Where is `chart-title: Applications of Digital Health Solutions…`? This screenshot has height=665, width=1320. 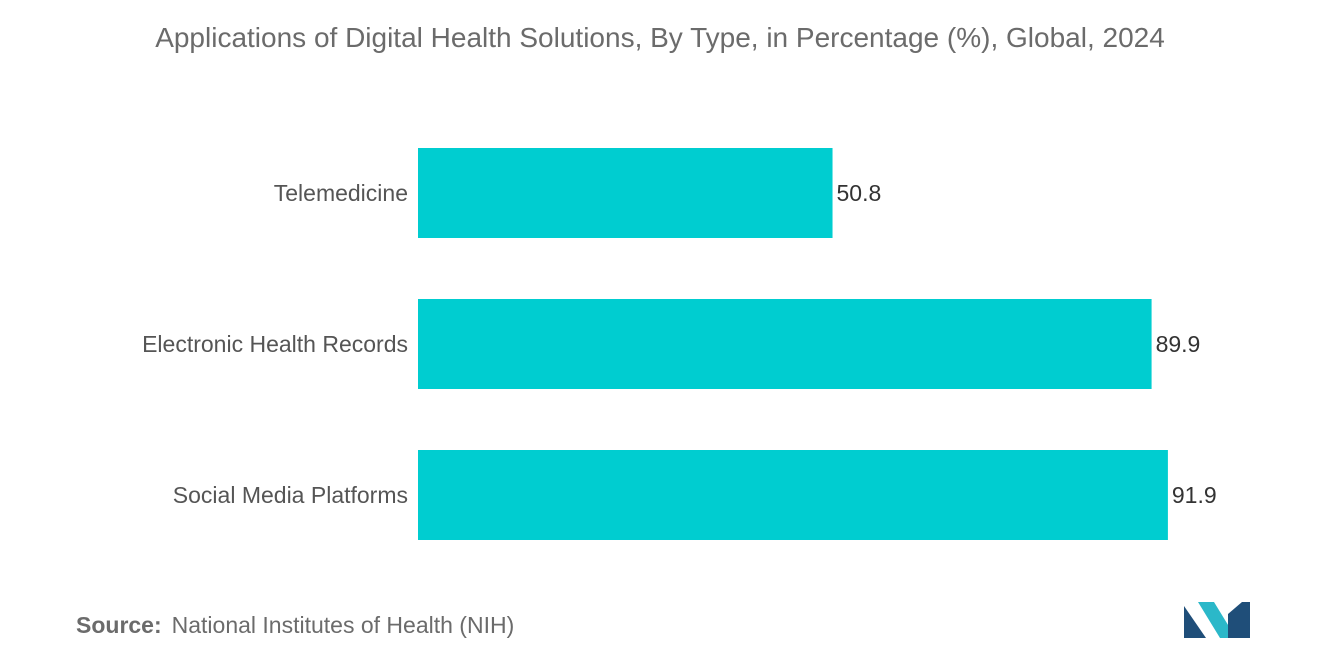
chart-title: Applications of Digital Health Solutions… is located at coordinates (660, 37).